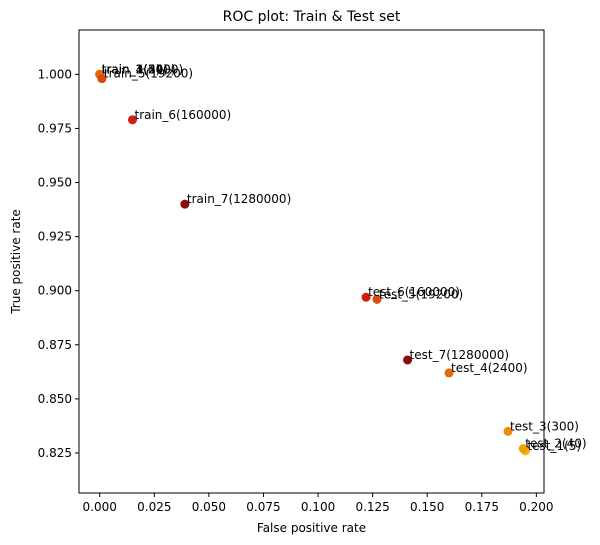 The height and width of the screenshot is (545, 600). What do you see at coordinates (58, 263) in the screenshot?
I see `y-axis: 0.825 0.850 0.875 0.900 0.925 0.950 0.975 1.000` at bounding box center [58, 263].